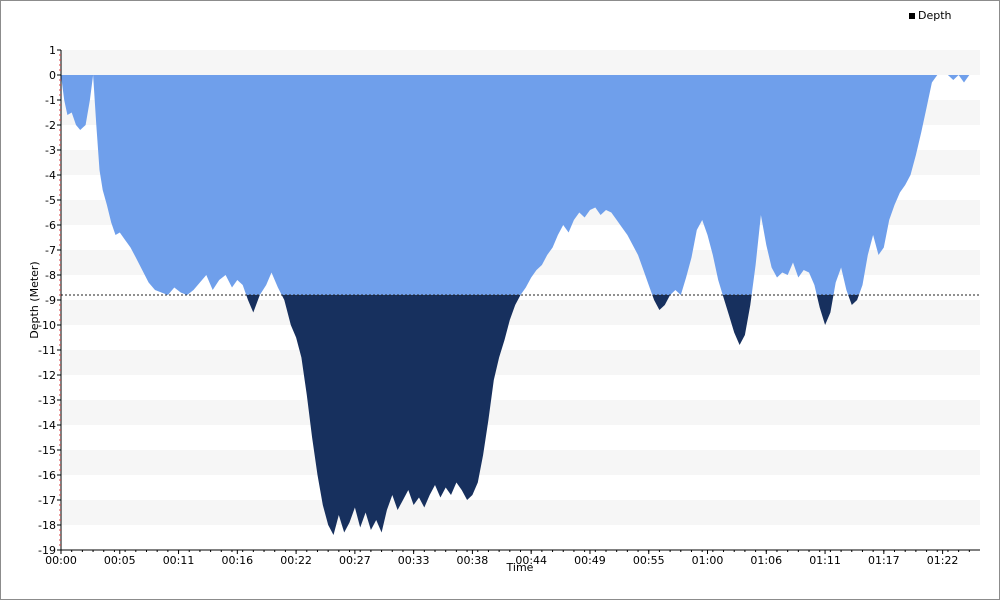 The image size is (1000, 600). Describe the element at coordinates (52, 50) in the screenshot. I see `y-tick-label: 1` at that location.